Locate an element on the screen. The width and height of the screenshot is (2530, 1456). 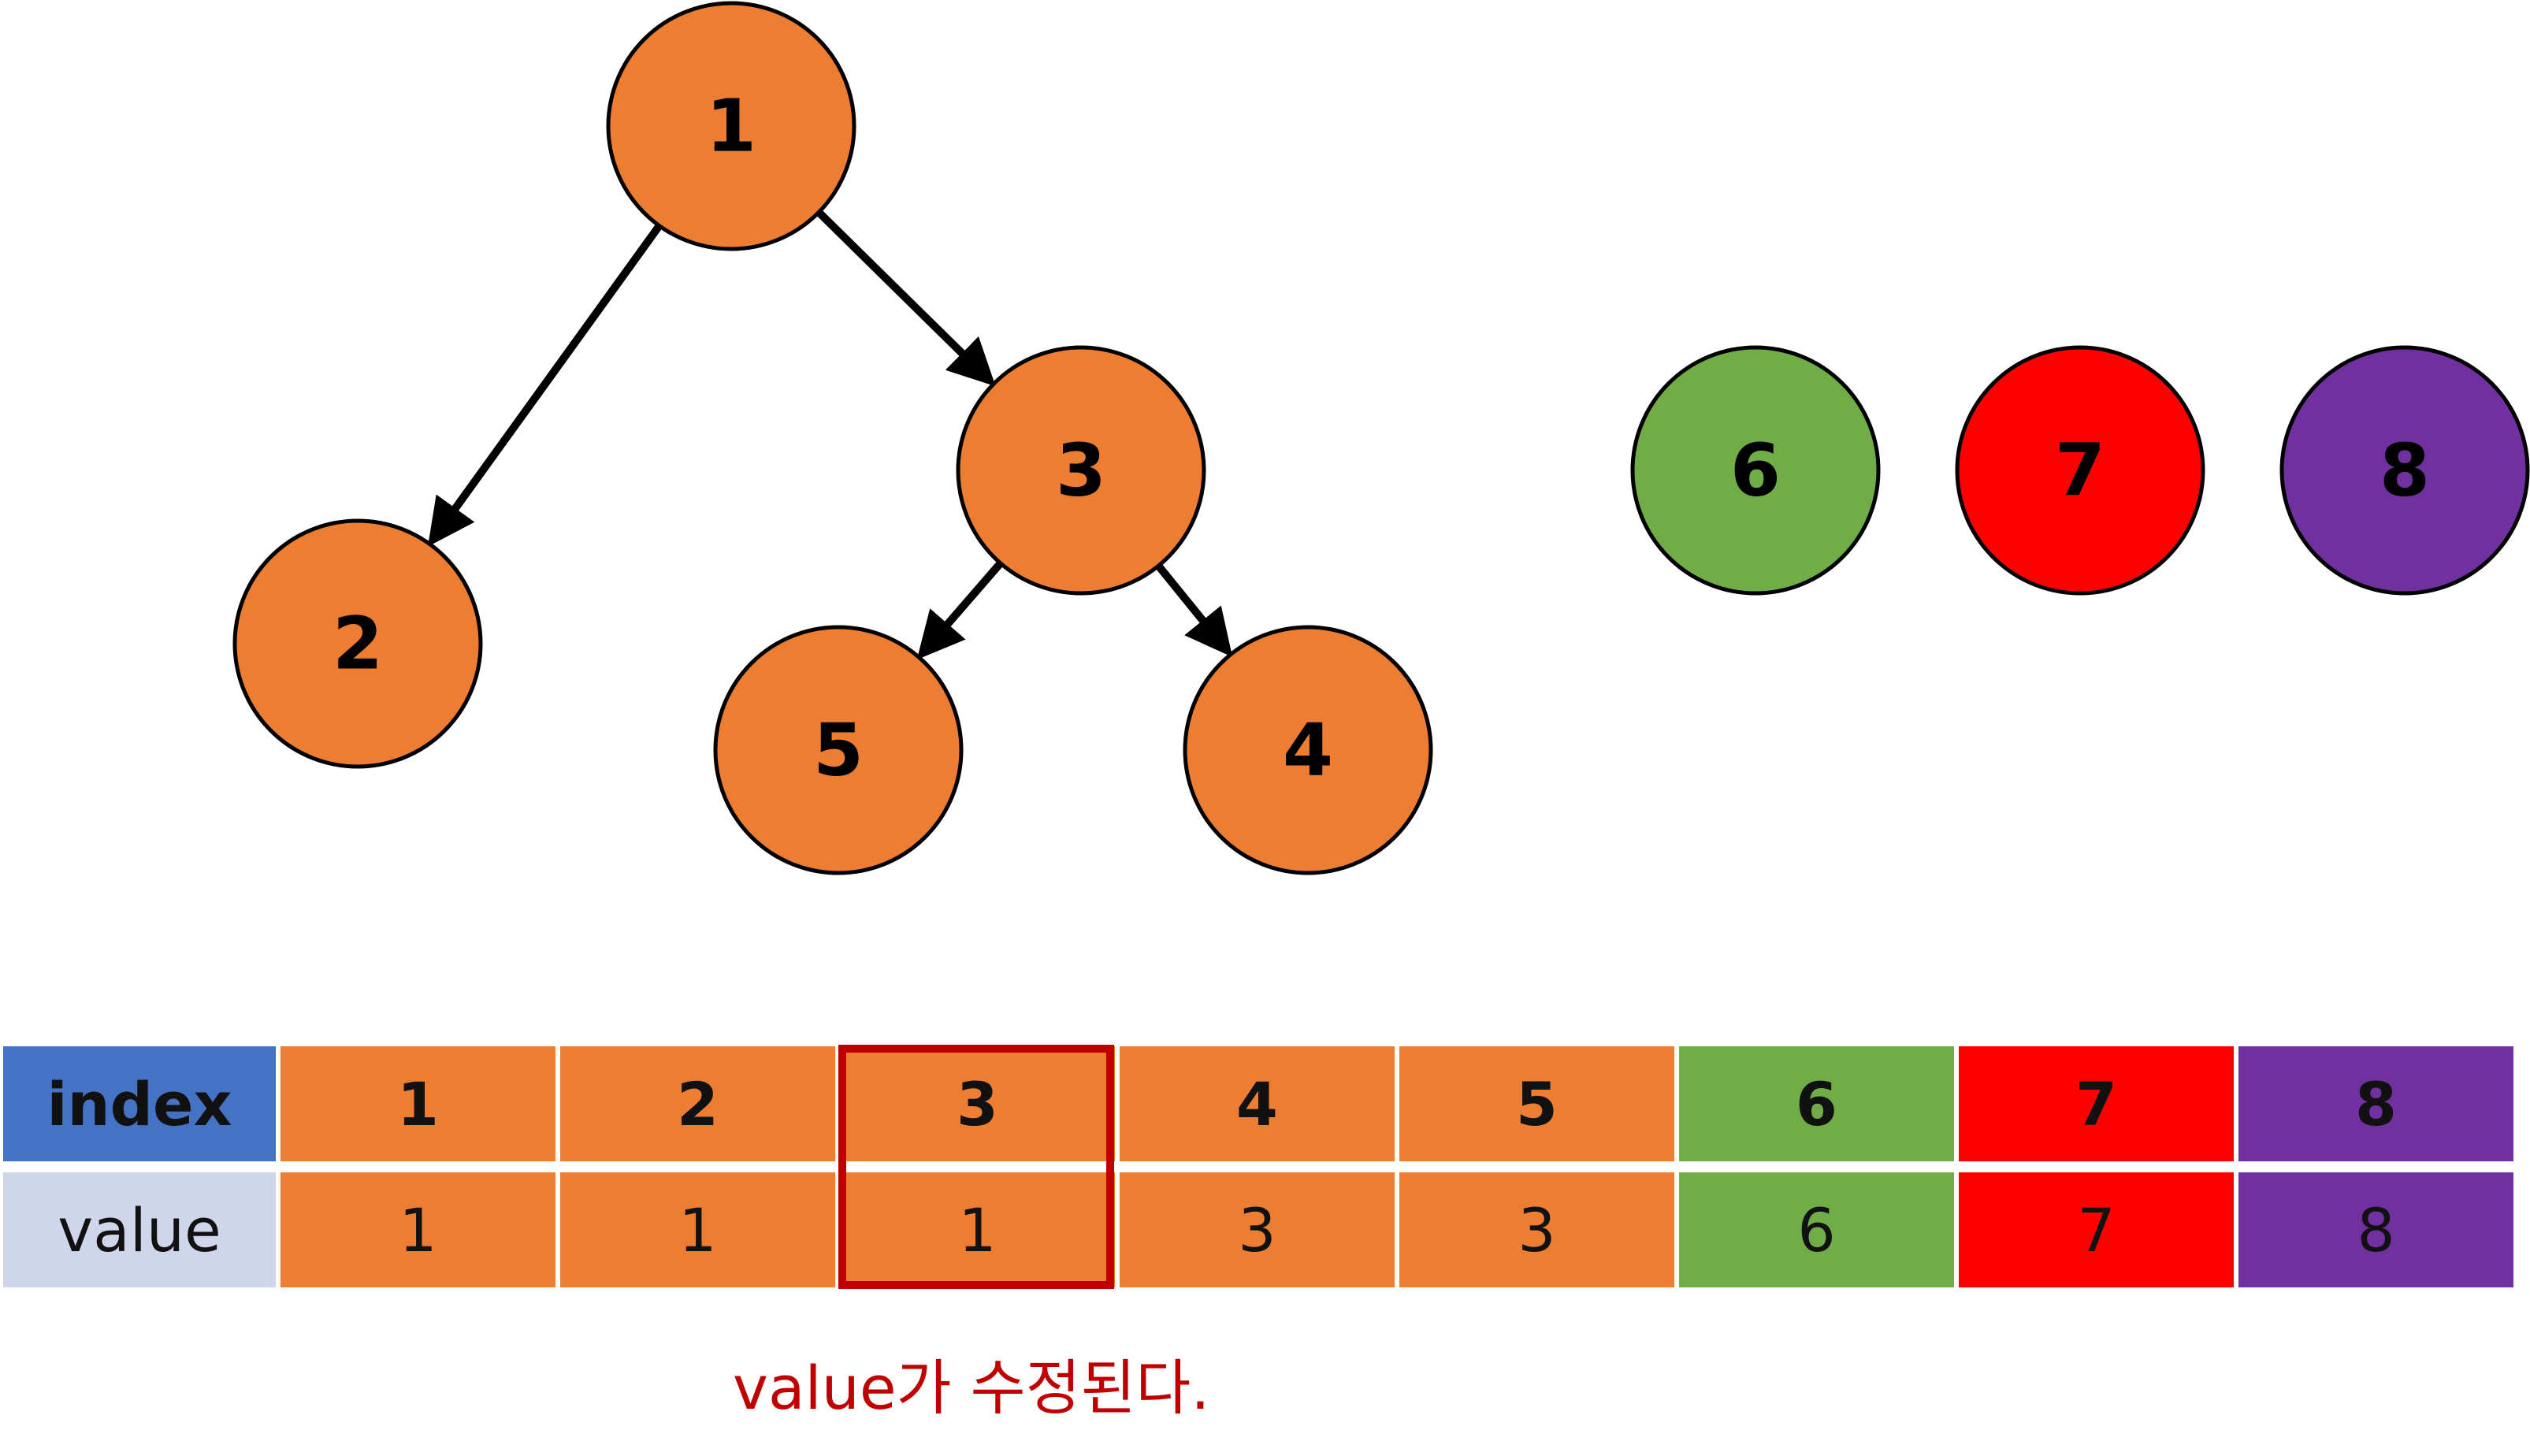
value-cell: 8 is located at coordinates (2375, 1229).